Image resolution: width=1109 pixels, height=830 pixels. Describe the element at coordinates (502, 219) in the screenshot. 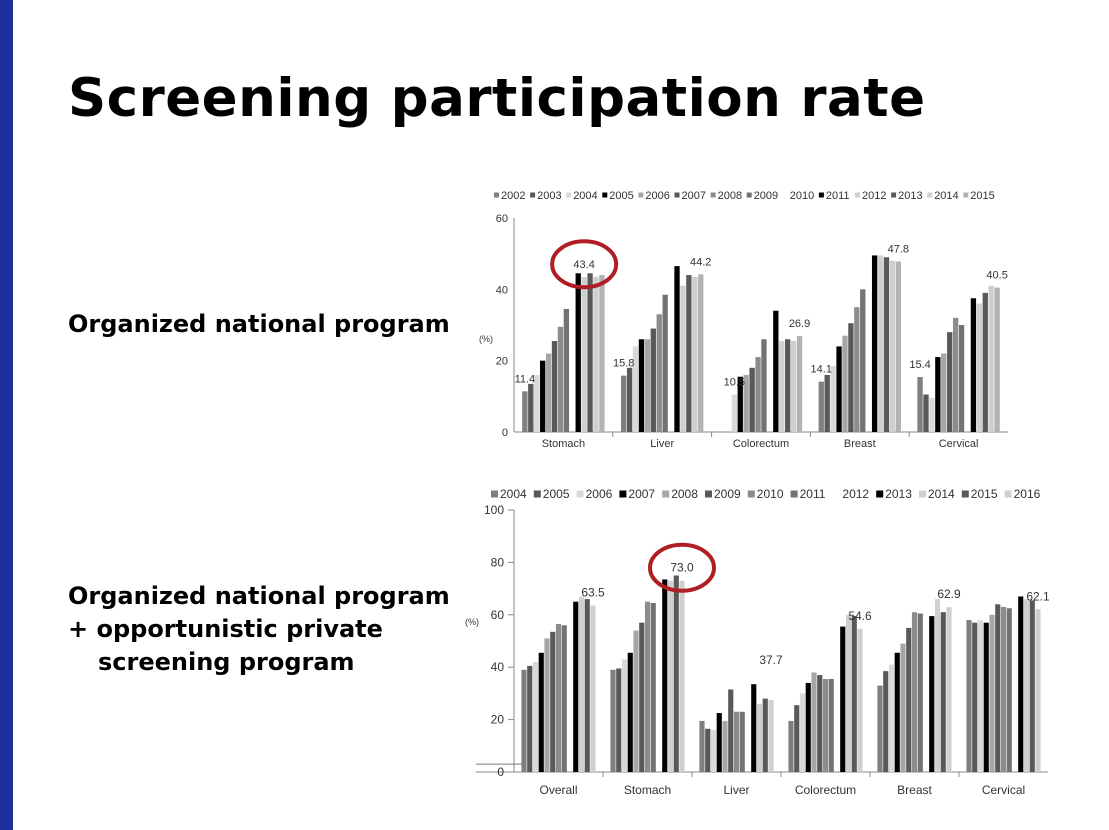

I see `y-tick-label: 60` at that location.